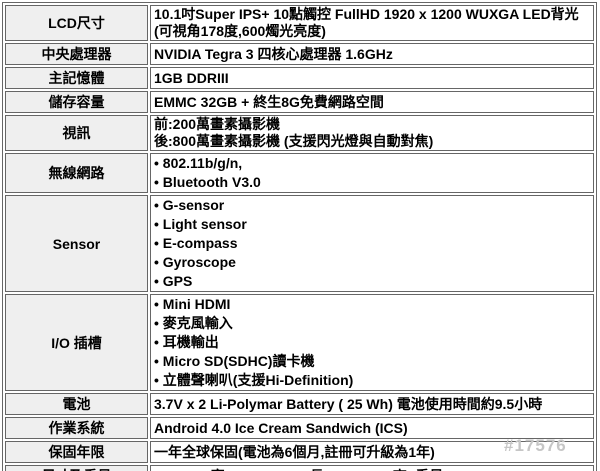  I want to click on spec-row-1: 中央處理器 NVIDIA Tegra 3 四核心處理器 1.6GHz, so click(299, 54).